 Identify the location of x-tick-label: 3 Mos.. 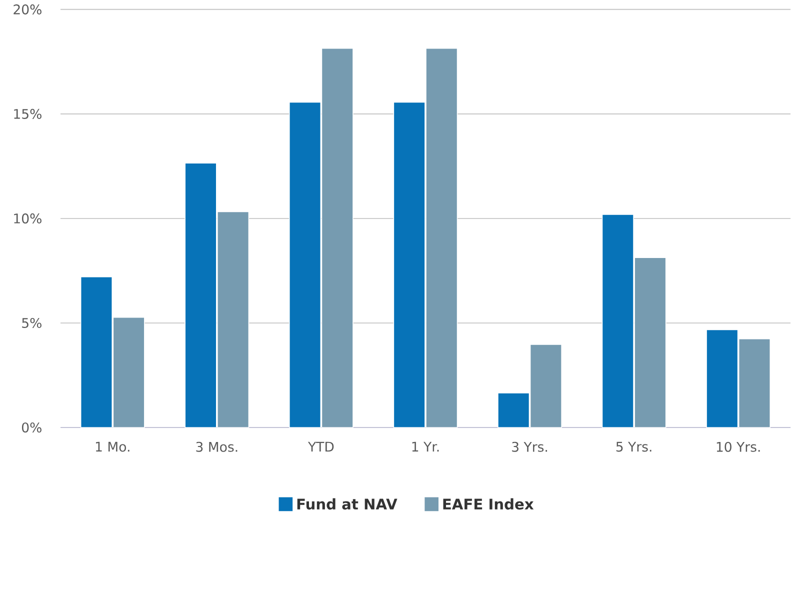
(217, 447).